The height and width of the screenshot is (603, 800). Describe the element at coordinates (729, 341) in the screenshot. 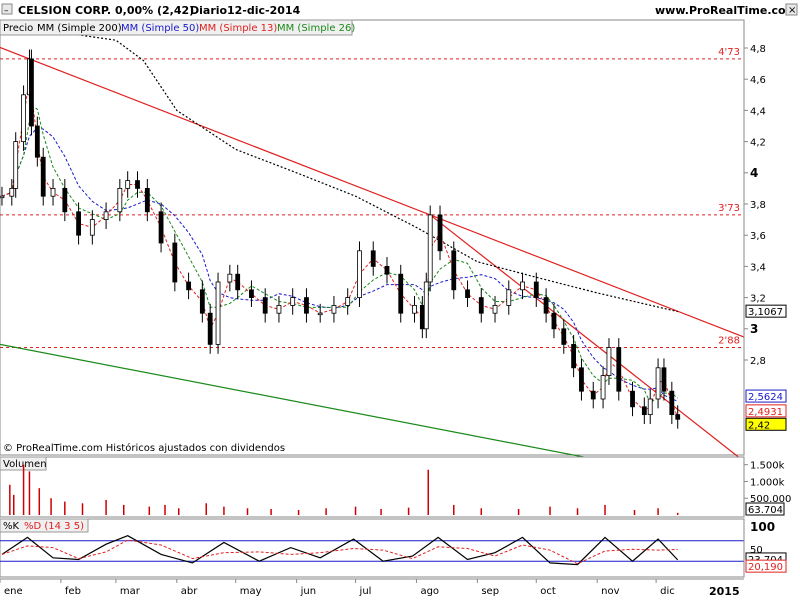

I see `level-label: 2'88` at that location.